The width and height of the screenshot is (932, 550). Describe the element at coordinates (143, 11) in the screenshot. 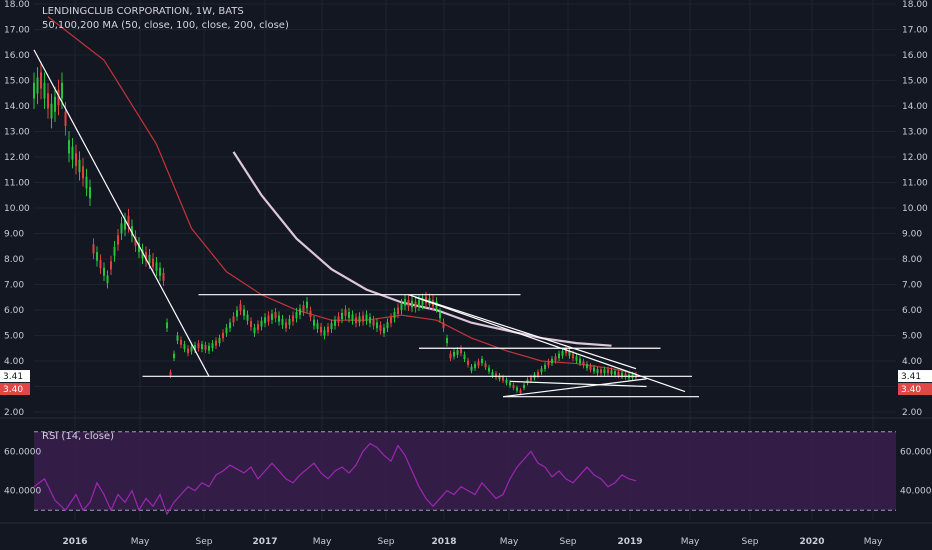

I see `symbol-title: LENDINGCLUB CORPORATION, 1W, BATS` at that location.